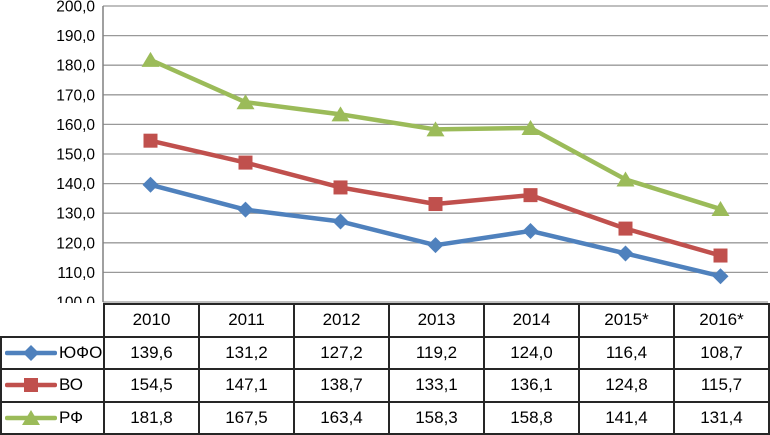 This screenshot has height=435, width=770. What do you see at coordinates (75, 214) in the screenshot?
I see `y-axis-tick-label: 130,0` at bounding box center [75, 214].